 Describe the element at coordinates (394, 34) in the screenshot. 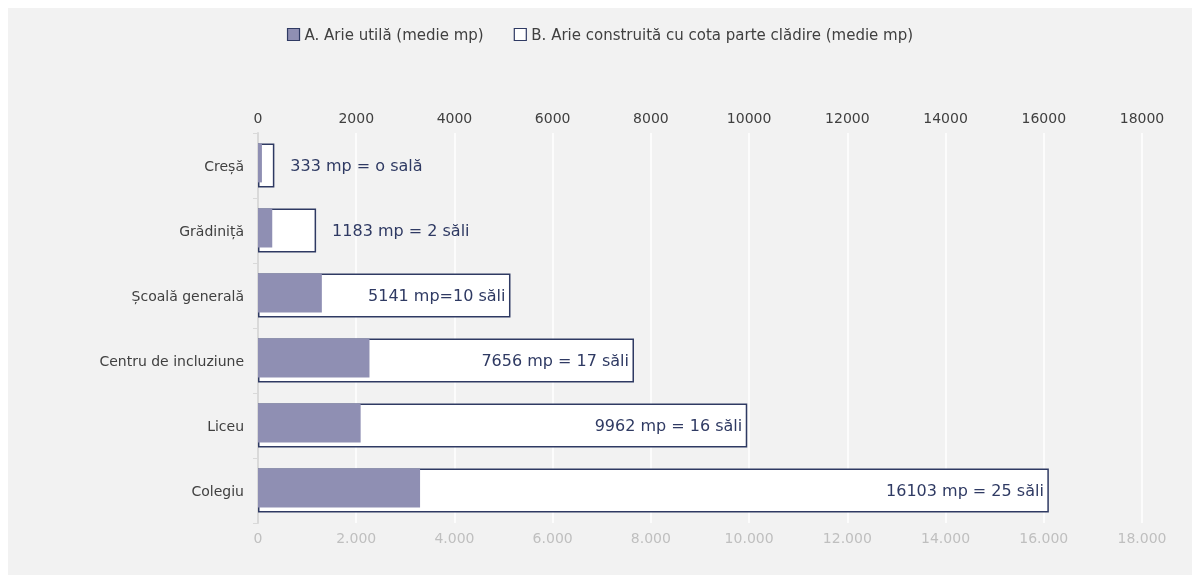

I see `legend-label: A. Arie utilă (medie mp)` at that location.